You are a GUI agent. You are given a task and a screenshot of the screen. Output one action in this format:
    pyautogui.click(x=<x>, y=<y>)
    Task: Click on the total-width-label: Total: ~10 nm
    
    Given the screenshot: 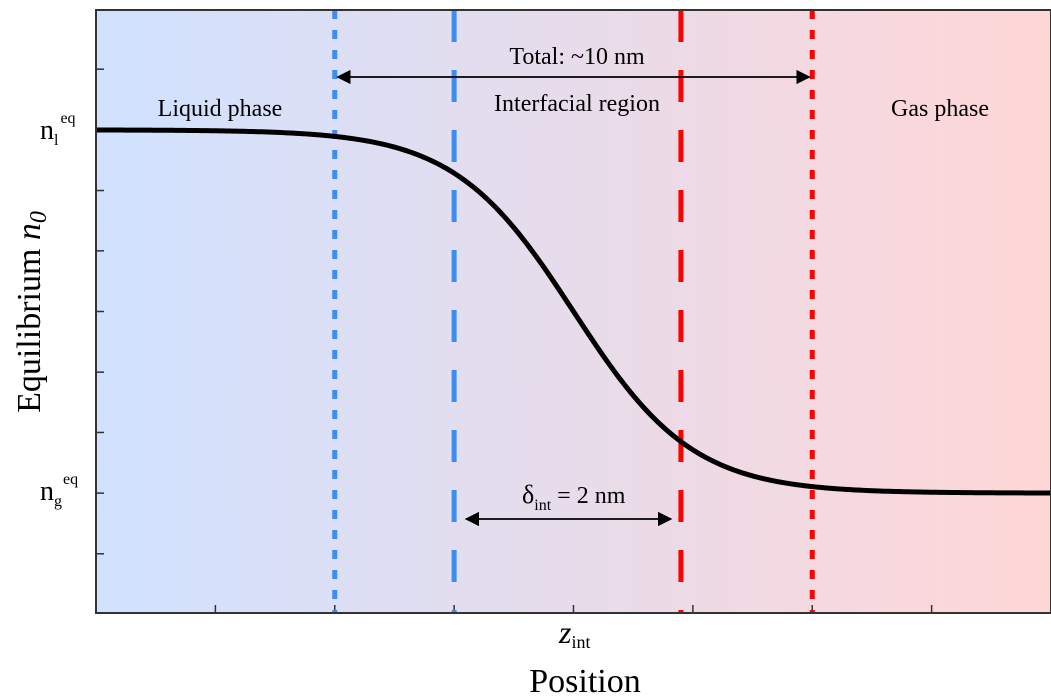 What is the action you would take?
    pyautogui.click(x=577, y=57)
    